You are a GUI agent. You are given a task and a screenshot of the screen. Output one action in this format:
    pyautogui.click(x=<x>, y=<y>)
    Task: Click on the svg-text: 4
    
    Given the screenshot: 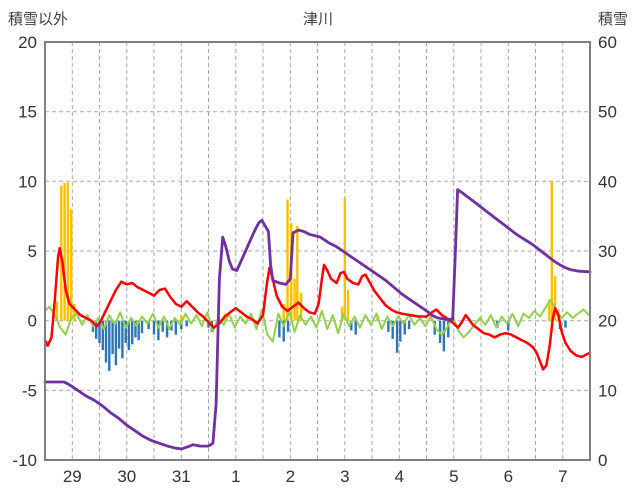 What is the action you would take?
    pyautogui.click(x=399, y=476)
    